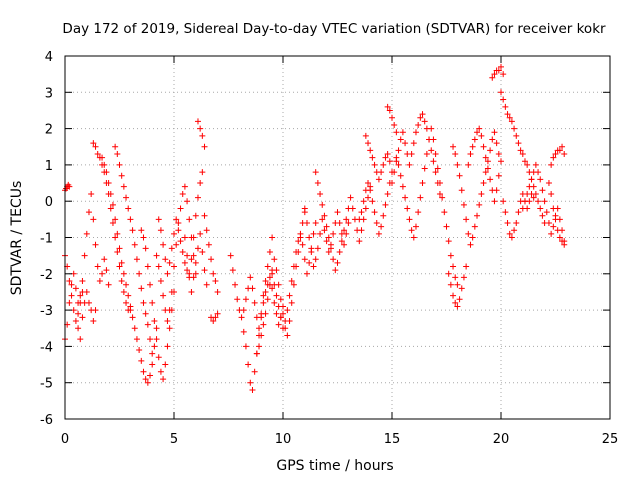  What do you see at coordinates (49, 93) in the screenshot?
I see `y-tick-label: 3` at bounding box center [49, 93].